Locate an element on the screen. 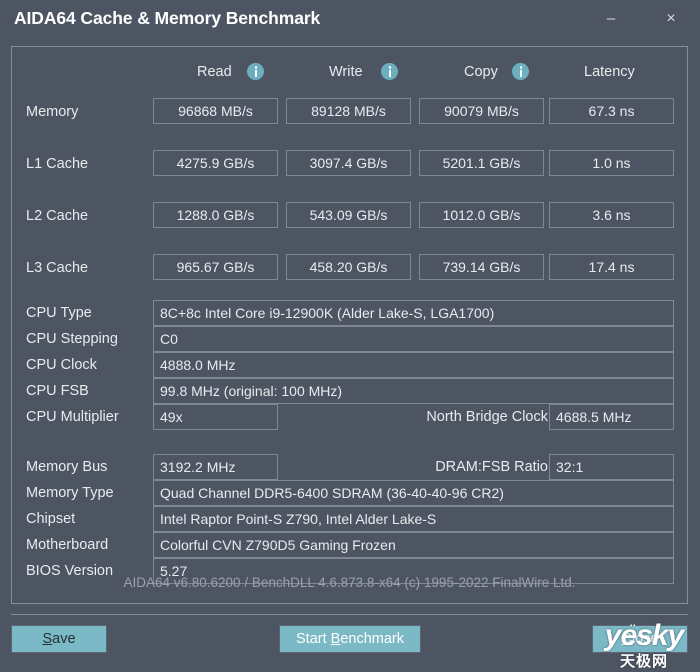 This screenshot has width=700, height=672. memory-copy-value: 90079 MB/s is located at coordinates (481, 111).